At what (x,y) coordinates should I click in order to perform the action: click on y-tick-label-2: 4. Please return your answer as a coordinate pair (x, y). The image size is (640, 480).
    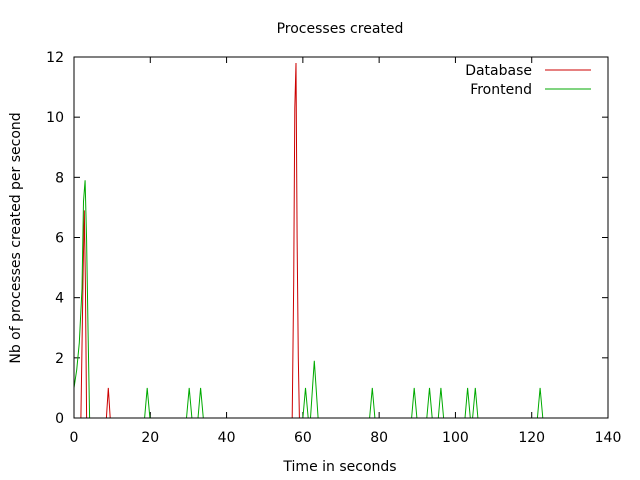
    Looking at the image, I should click on (59, 299).